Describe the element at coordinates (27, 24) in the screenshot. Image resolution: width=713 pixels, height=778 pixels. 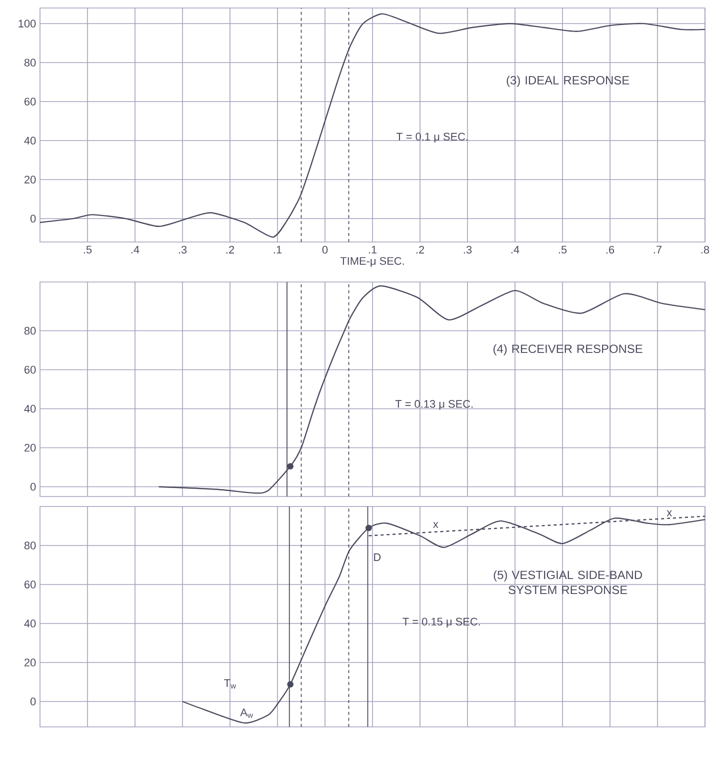
I see `y-tick-label: 100` at that location.